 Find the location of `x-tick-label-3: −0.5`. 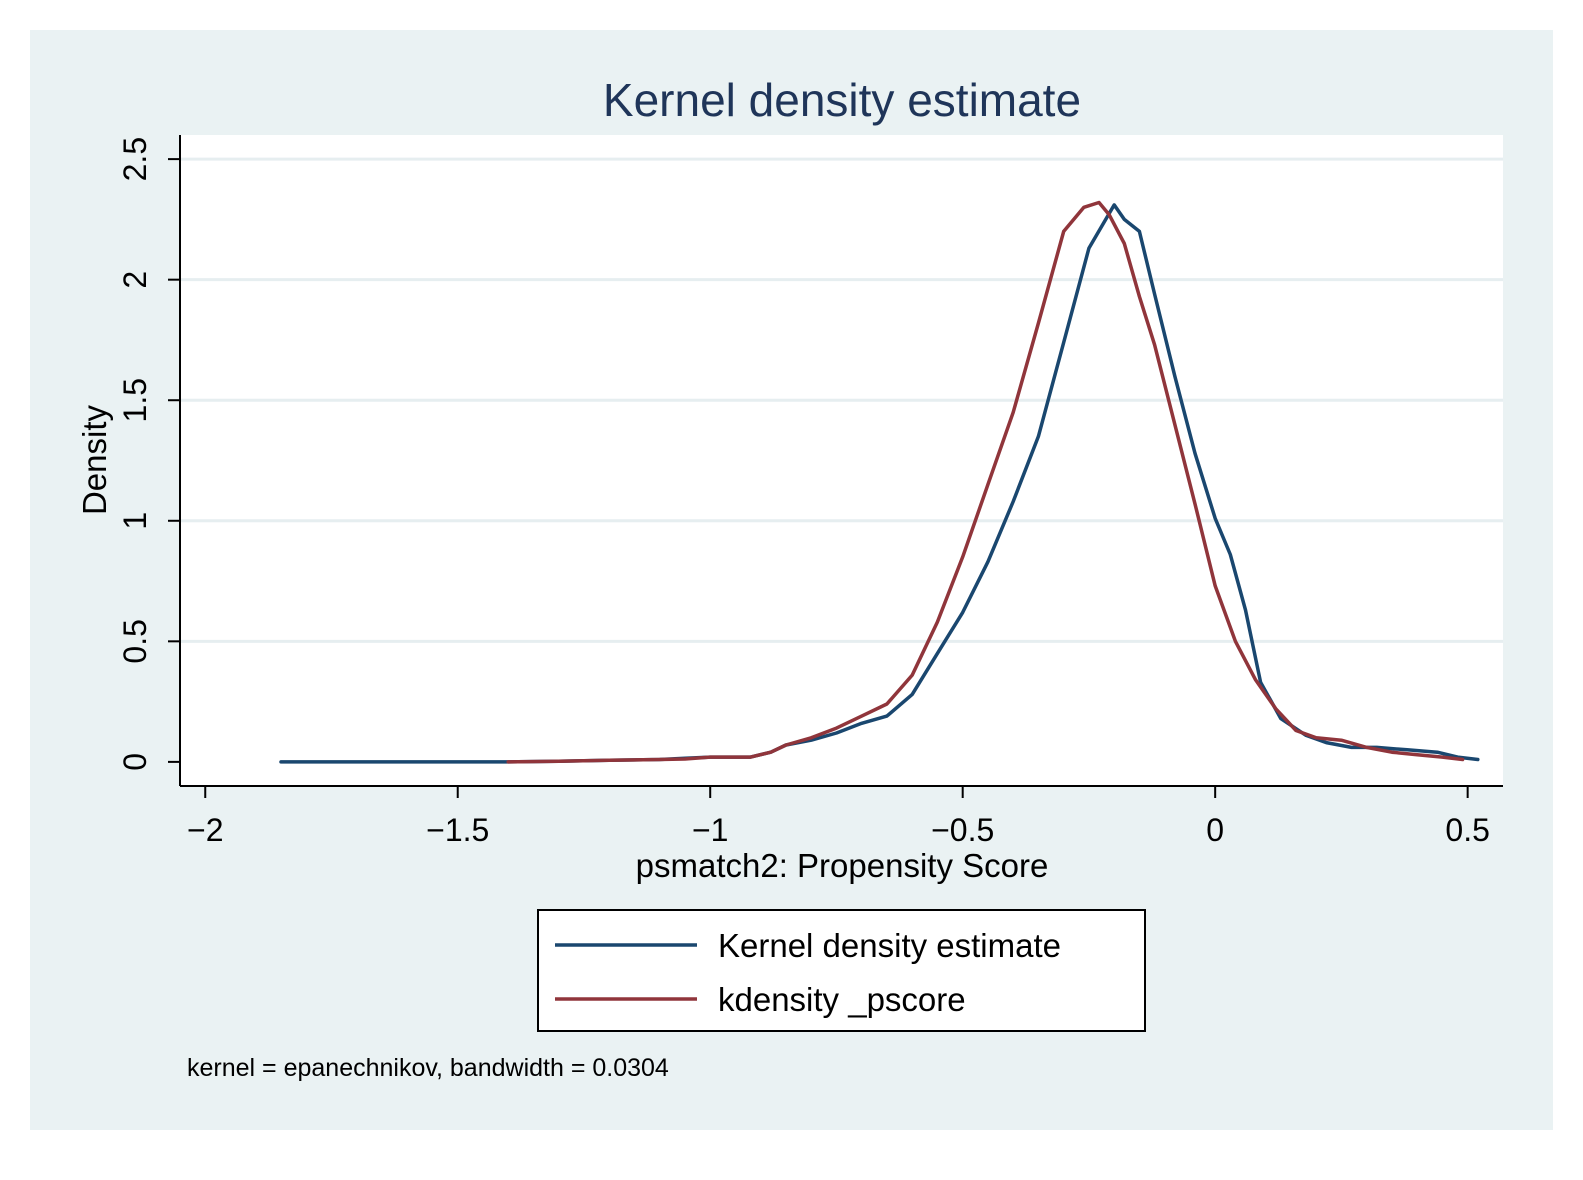

x-tick-label-3: −0.5 is located at coordinates (962, 830).